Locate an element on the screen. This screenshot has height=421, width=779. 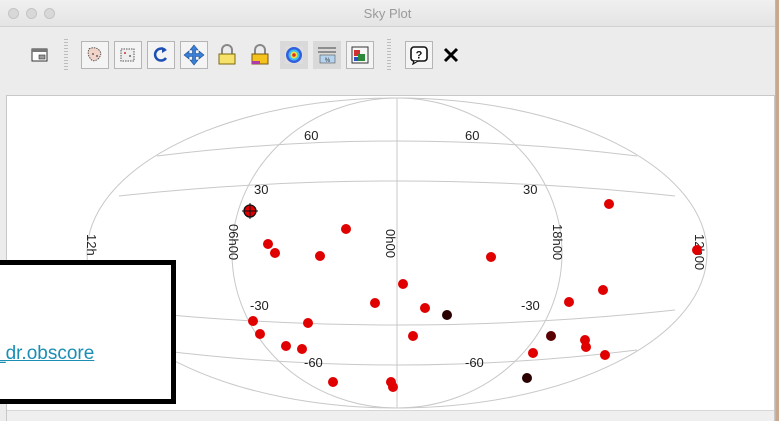
toolbar: % ? is located at coordinates (387, 58).